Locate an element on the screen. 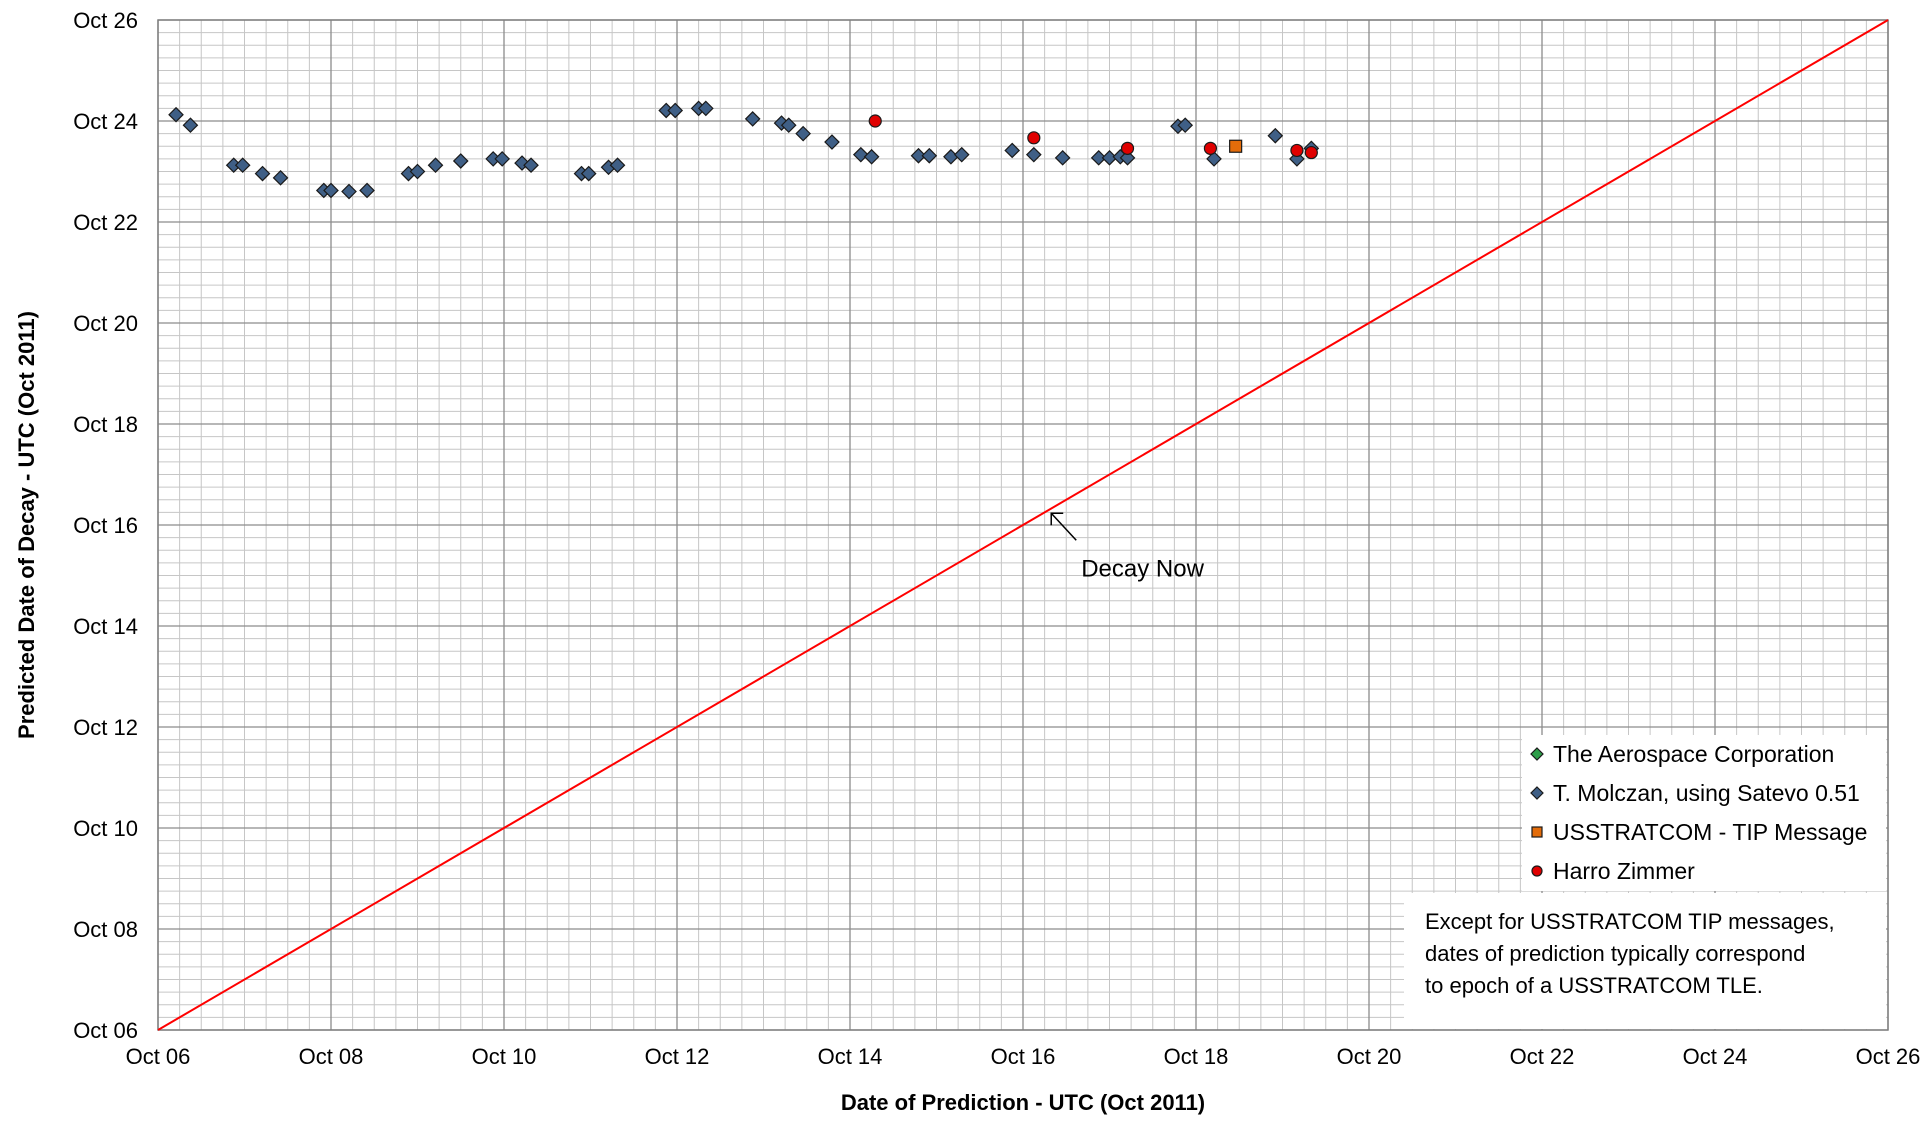 Image resolution: width=1924 pixels, height=1121 pixels. x-tick-label: Oct 14 is located at coordinates (850, 1056).